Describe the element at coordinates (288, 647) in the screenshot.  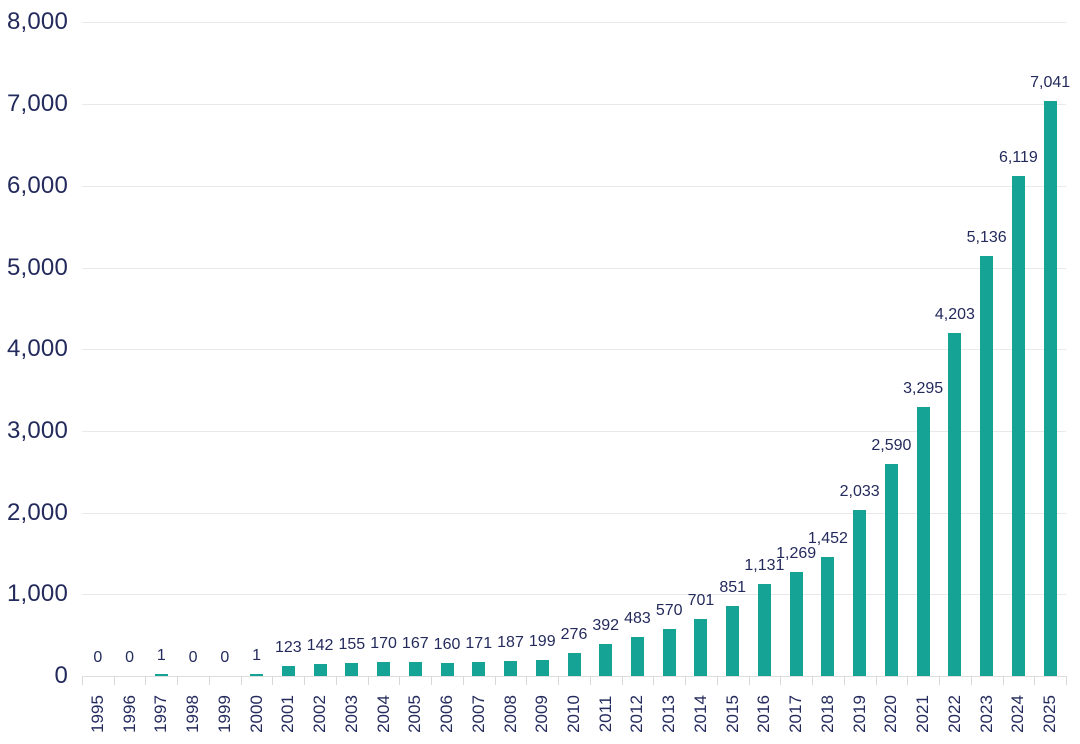
I see `bar-value-label: 123` at that location.